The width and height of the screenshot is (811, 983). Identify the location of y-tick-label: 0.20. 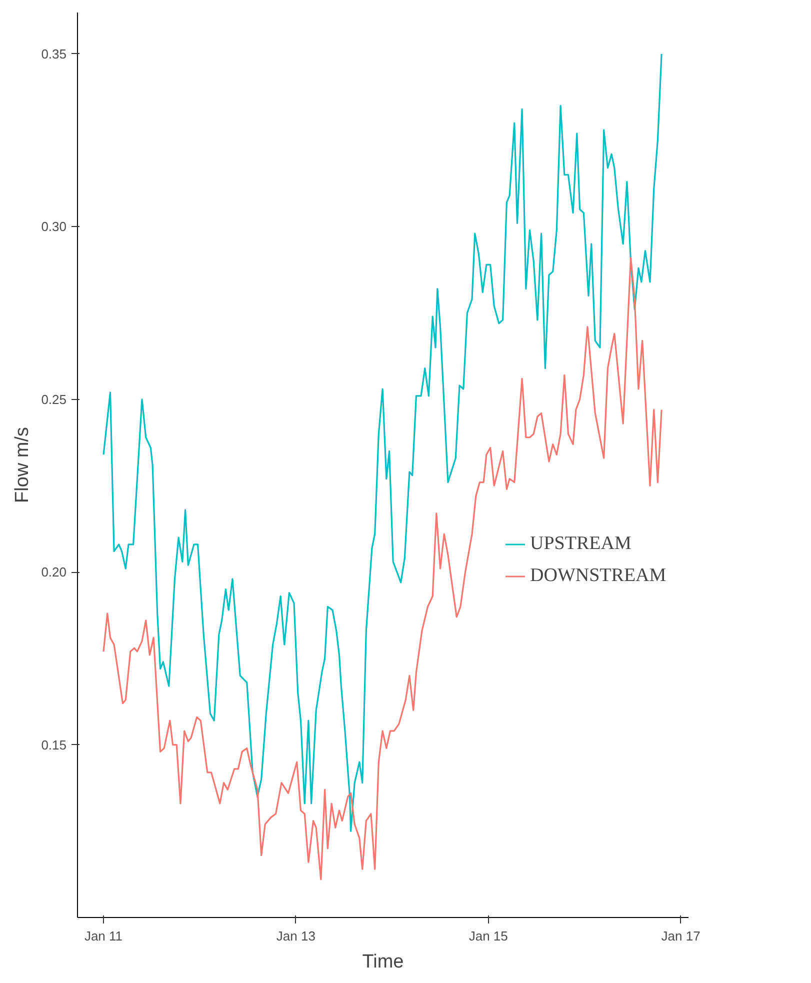
(54, 572).